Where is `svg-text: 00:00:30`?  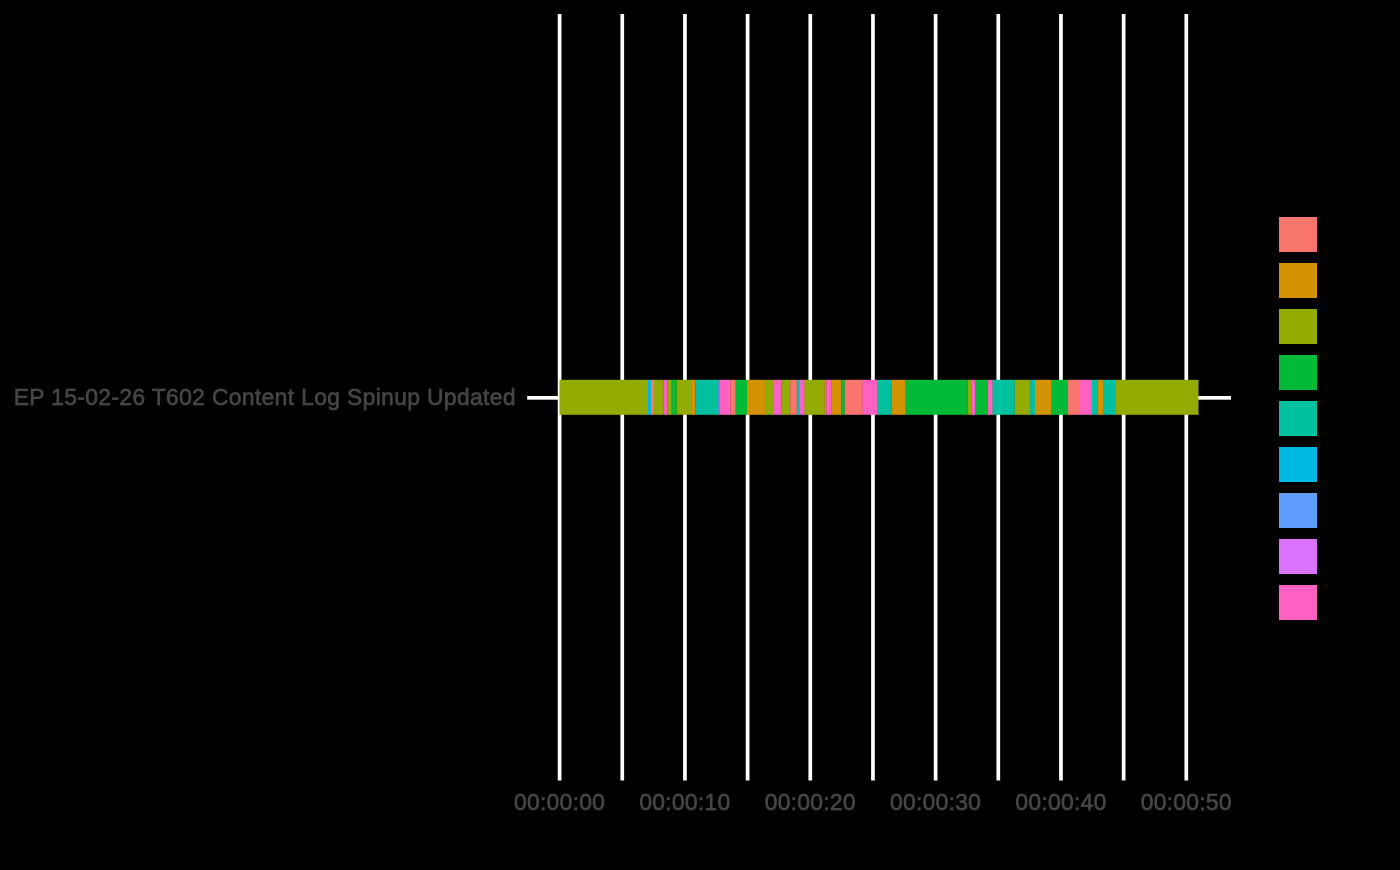
svg-text: 00:00:30 is located at coordinates (935, 802).